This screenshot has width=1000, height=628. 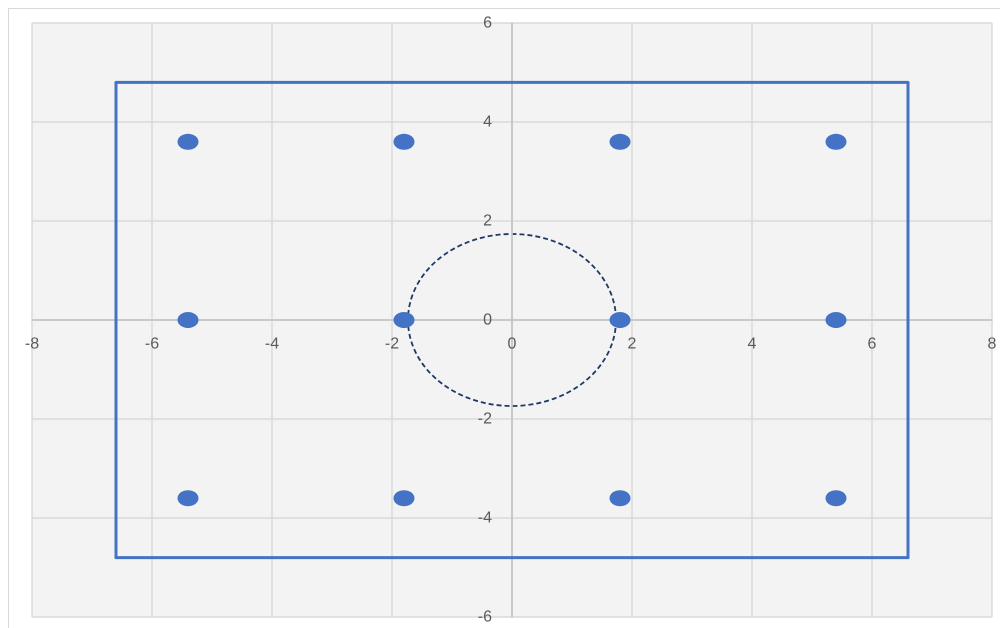 What do you see at coordinates (487, 23) in the screenshot?
I see `y-tick-label: 6` at bounding box center [487, 23].